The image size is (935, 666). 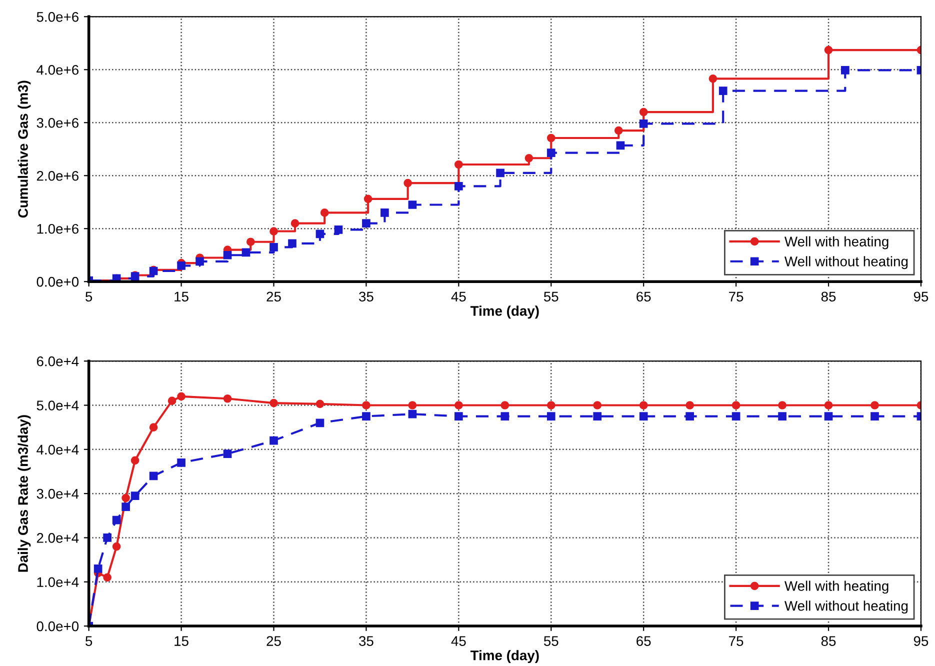 I want to click on y-tick-label: 5.0e+4, so click(x=57, y=405).